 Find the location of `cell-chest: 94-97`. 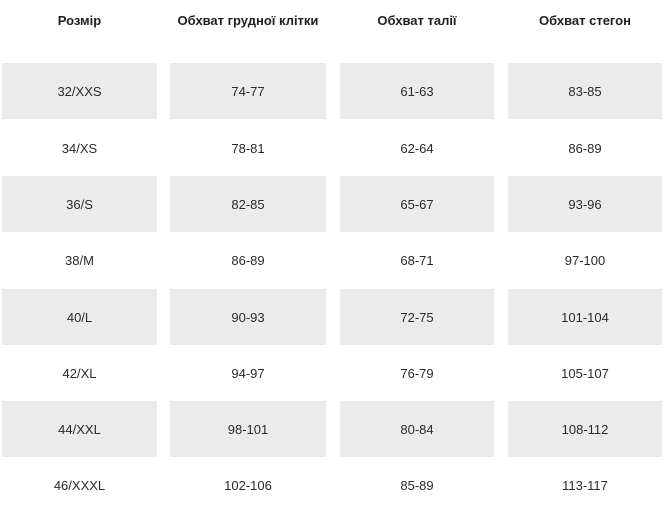

cell-chest: 94-97 is located at coordinates (248, 373).